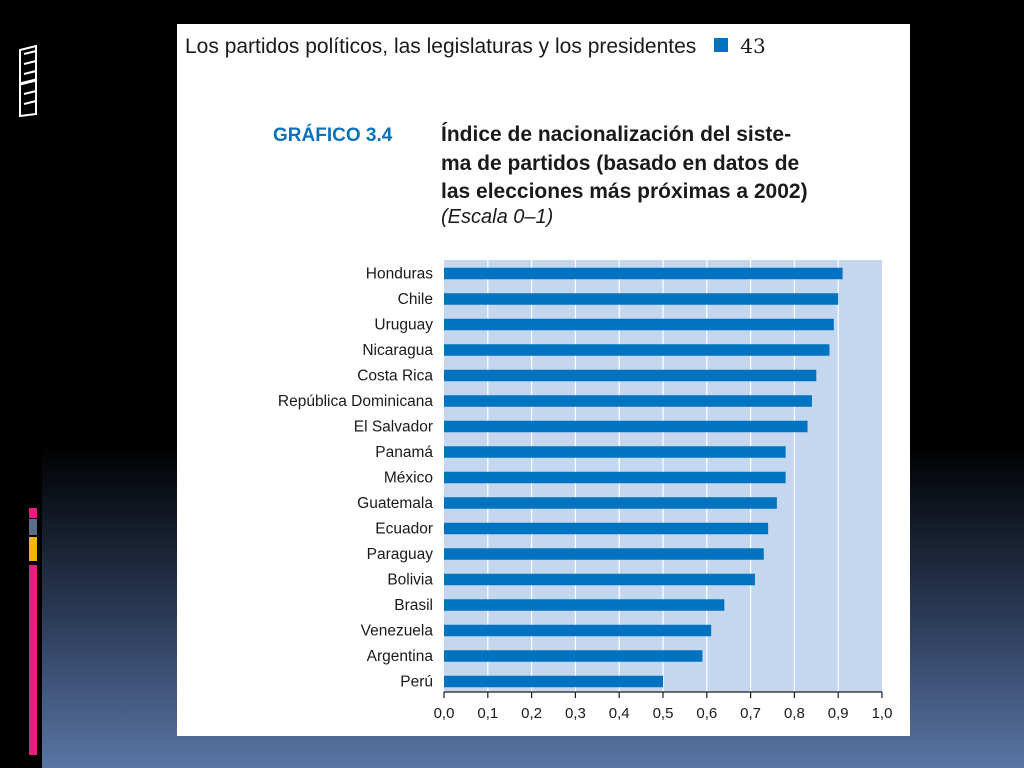 Image resolution: width=1024 pixels, height=768 pixels. What do you see at coordinates (28, 81) in the screenshot?
I see `document-stack-icon` at bounding box center [28, 81].